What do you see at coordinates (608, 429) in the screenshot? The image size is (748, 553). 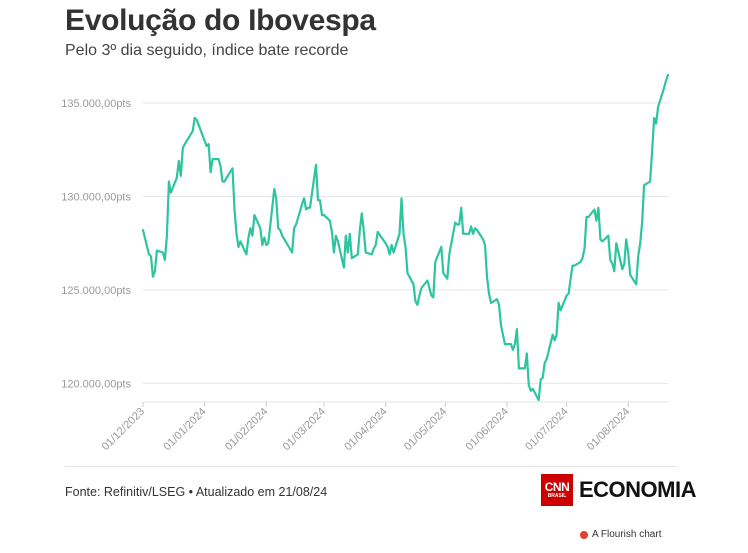 I see `x-tick-label: 01/08/2024` at bounding box center [608, 429].